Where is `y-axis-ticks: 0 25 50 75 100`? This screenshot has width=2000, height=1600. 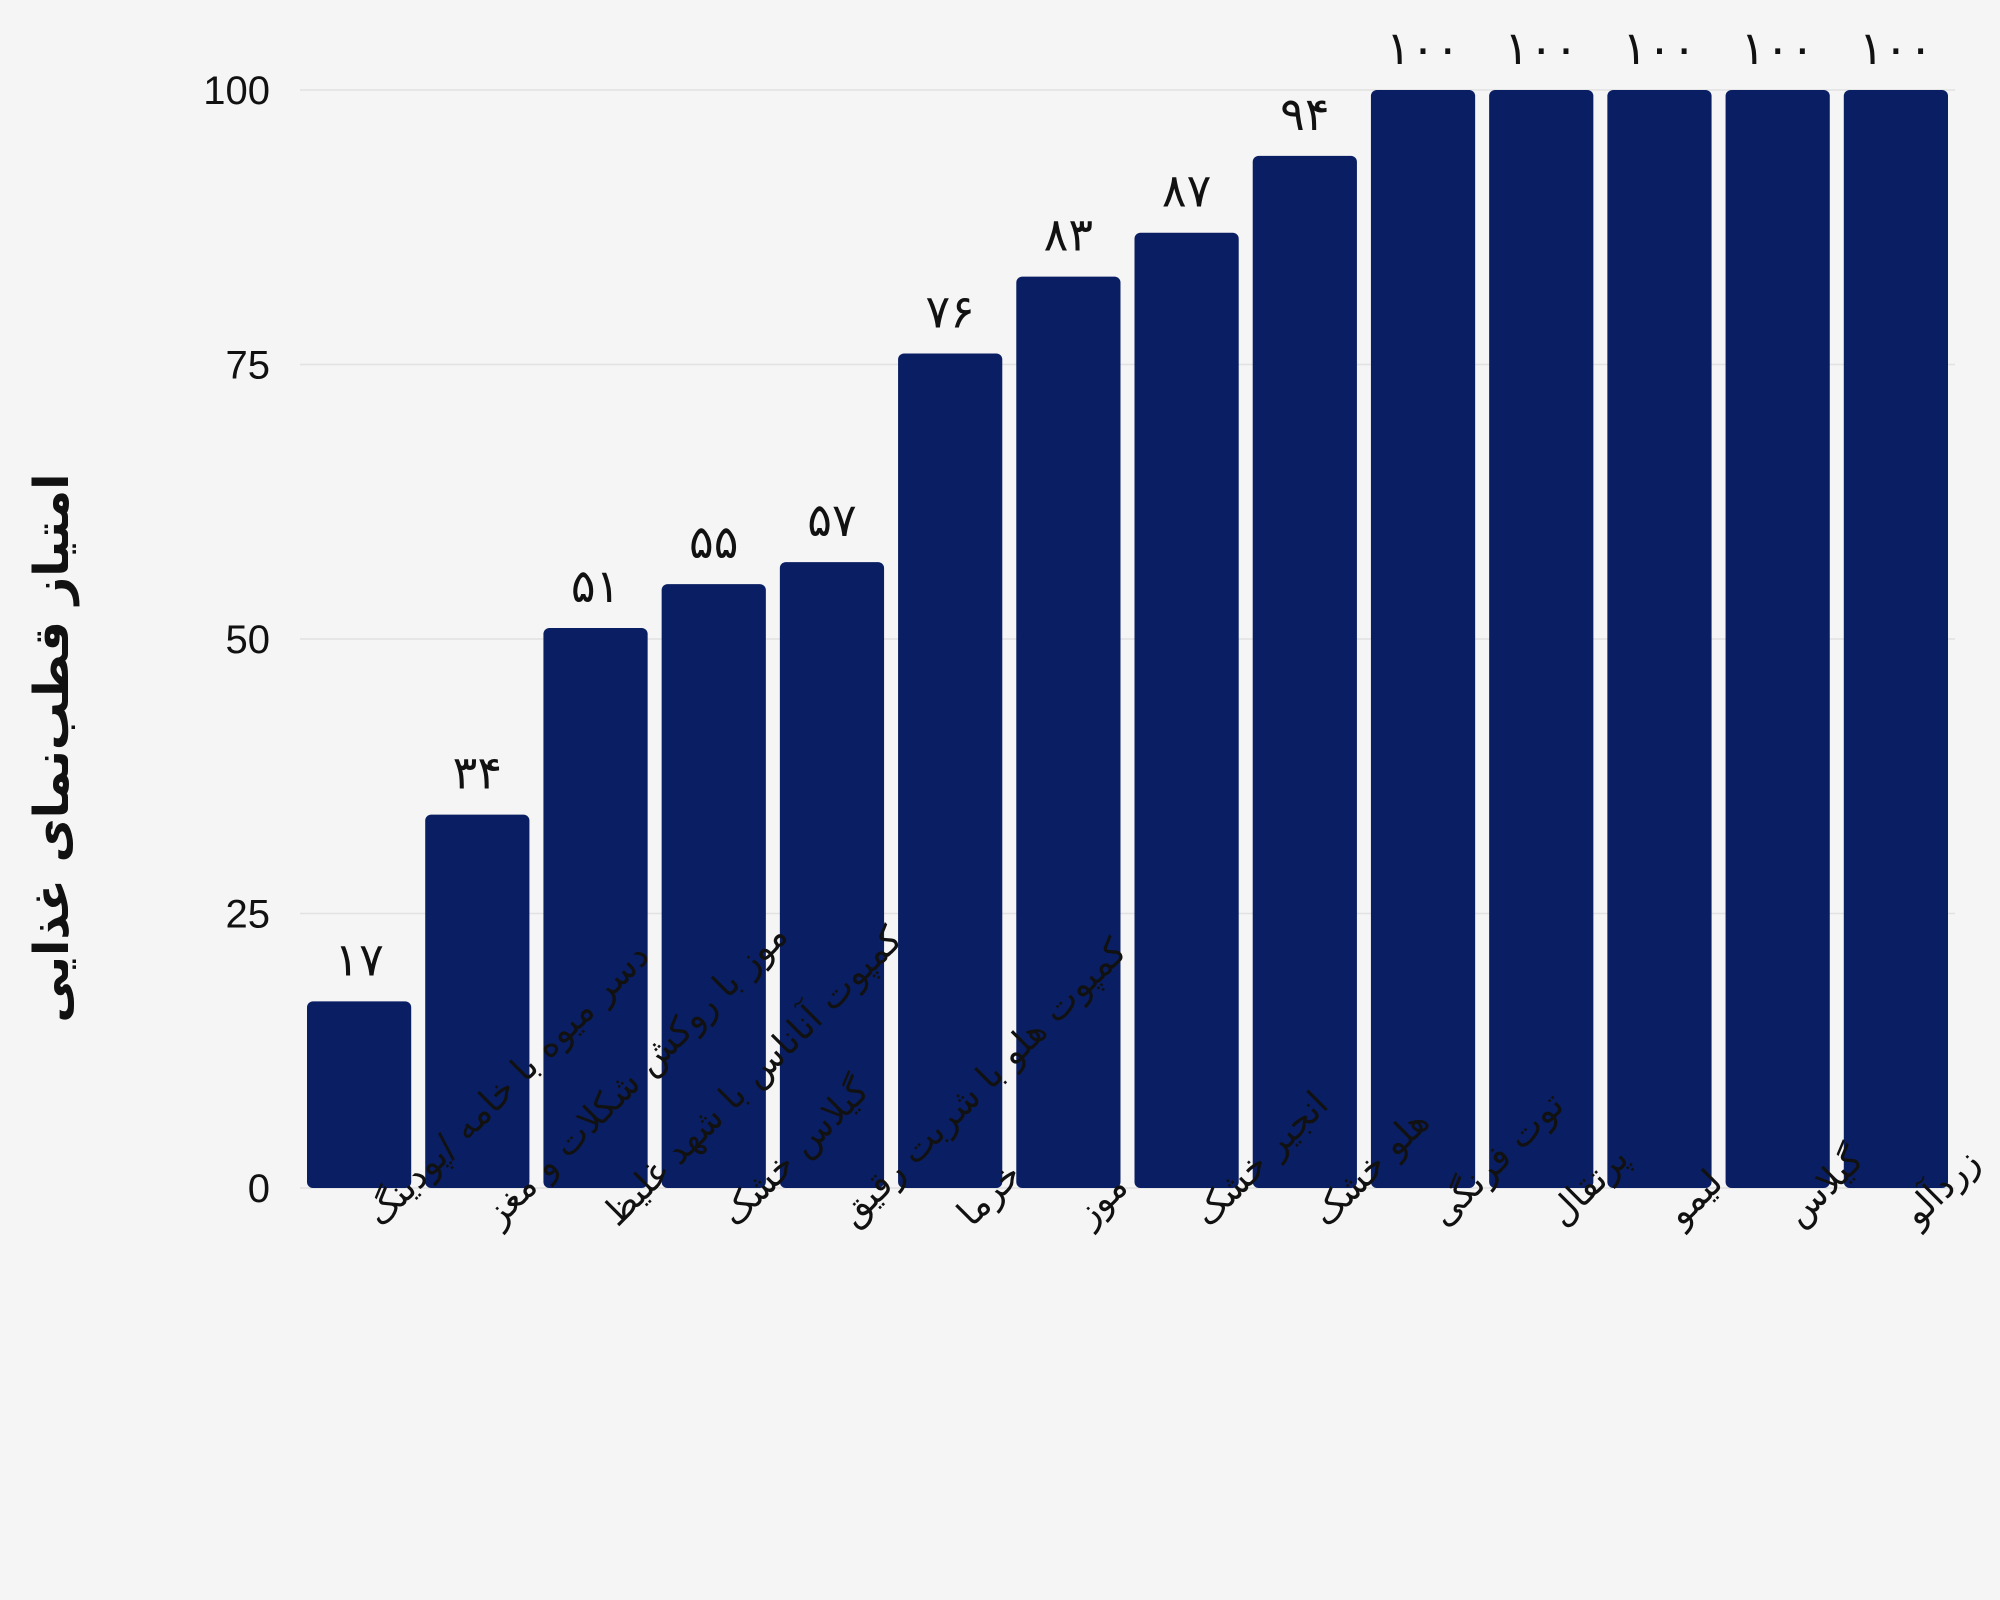
y-axis-ticks: 0 25 50 75 100 is located at coordinates (236, 640).